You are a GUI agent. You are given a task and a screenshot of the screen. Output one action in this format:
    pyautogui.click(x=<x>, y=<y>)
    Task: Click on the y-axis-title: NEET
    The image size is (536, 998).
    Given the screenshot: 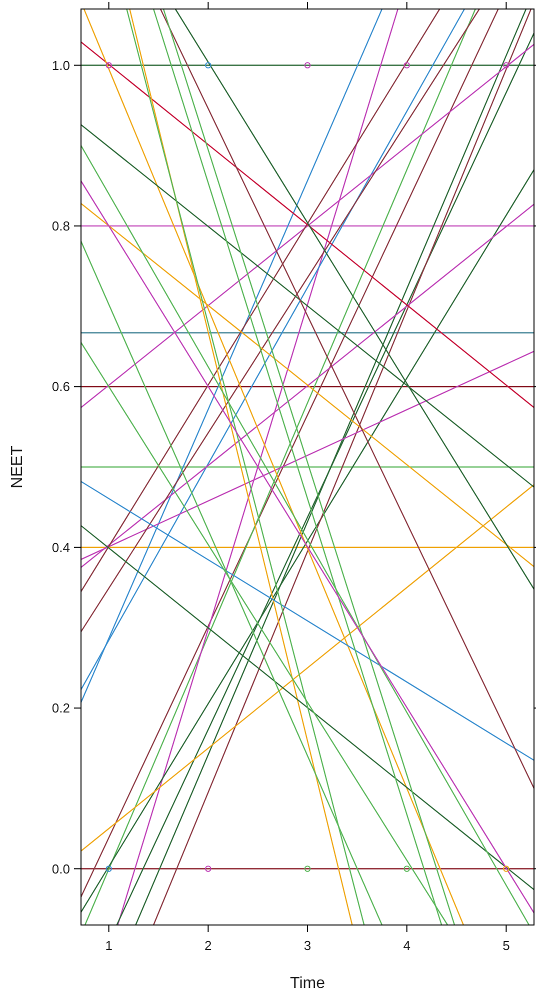 What is the action you would take?
    pyautogui.click(x=17, y=466)
    